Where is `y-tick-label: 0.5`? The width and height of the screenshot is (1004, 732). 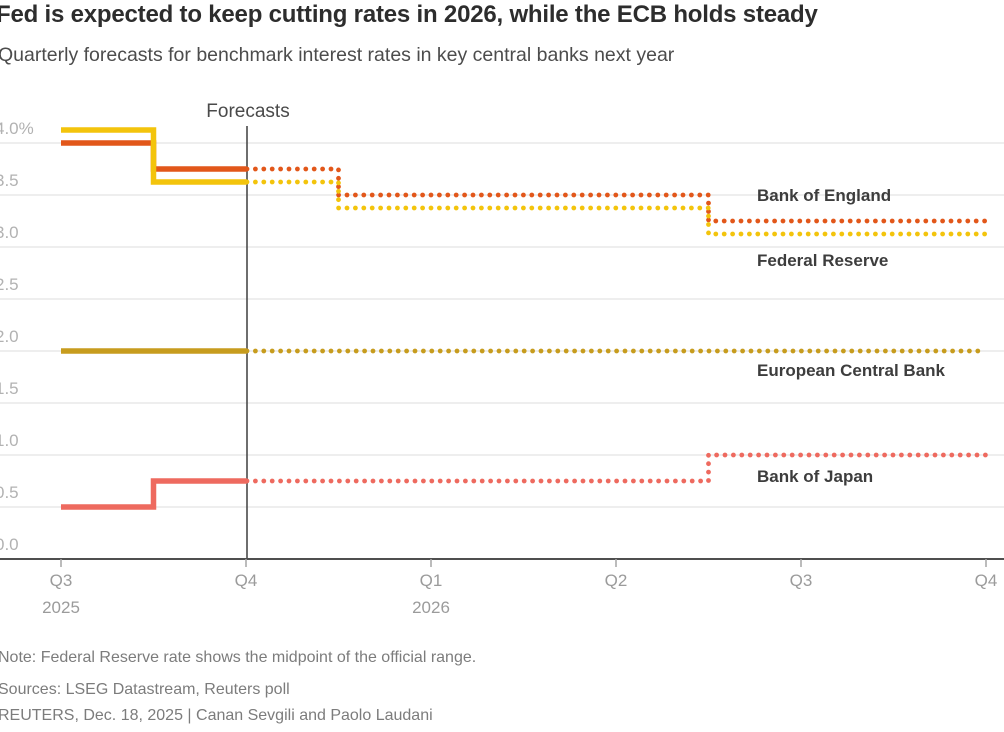 y-tick-label: 0.5 is located at coordinates (9, 492).